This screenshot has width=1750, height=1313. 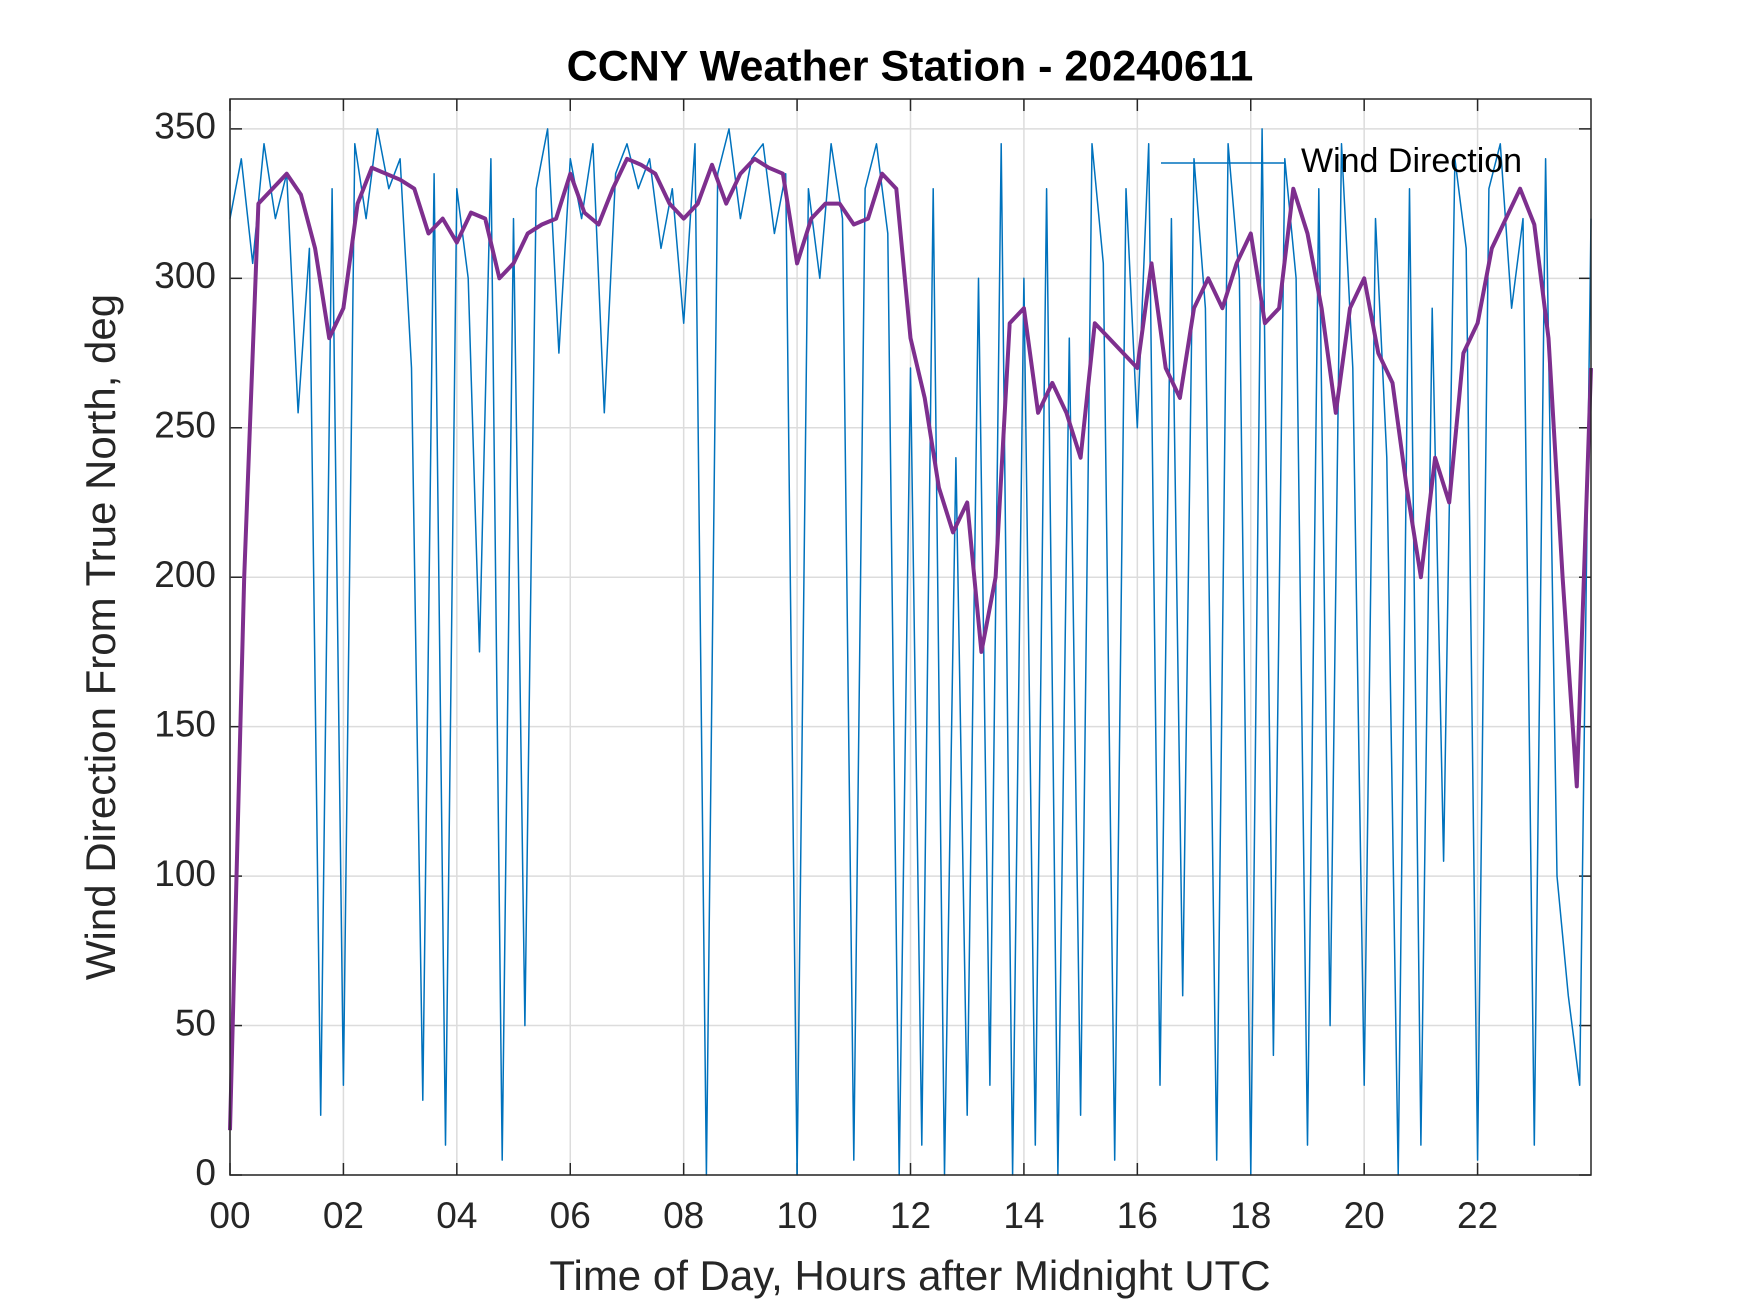 What do you see at coordinates (195, 1022) in the screenshot?
I see `y-tick-label: 50` at bounding box center [195, 1022].